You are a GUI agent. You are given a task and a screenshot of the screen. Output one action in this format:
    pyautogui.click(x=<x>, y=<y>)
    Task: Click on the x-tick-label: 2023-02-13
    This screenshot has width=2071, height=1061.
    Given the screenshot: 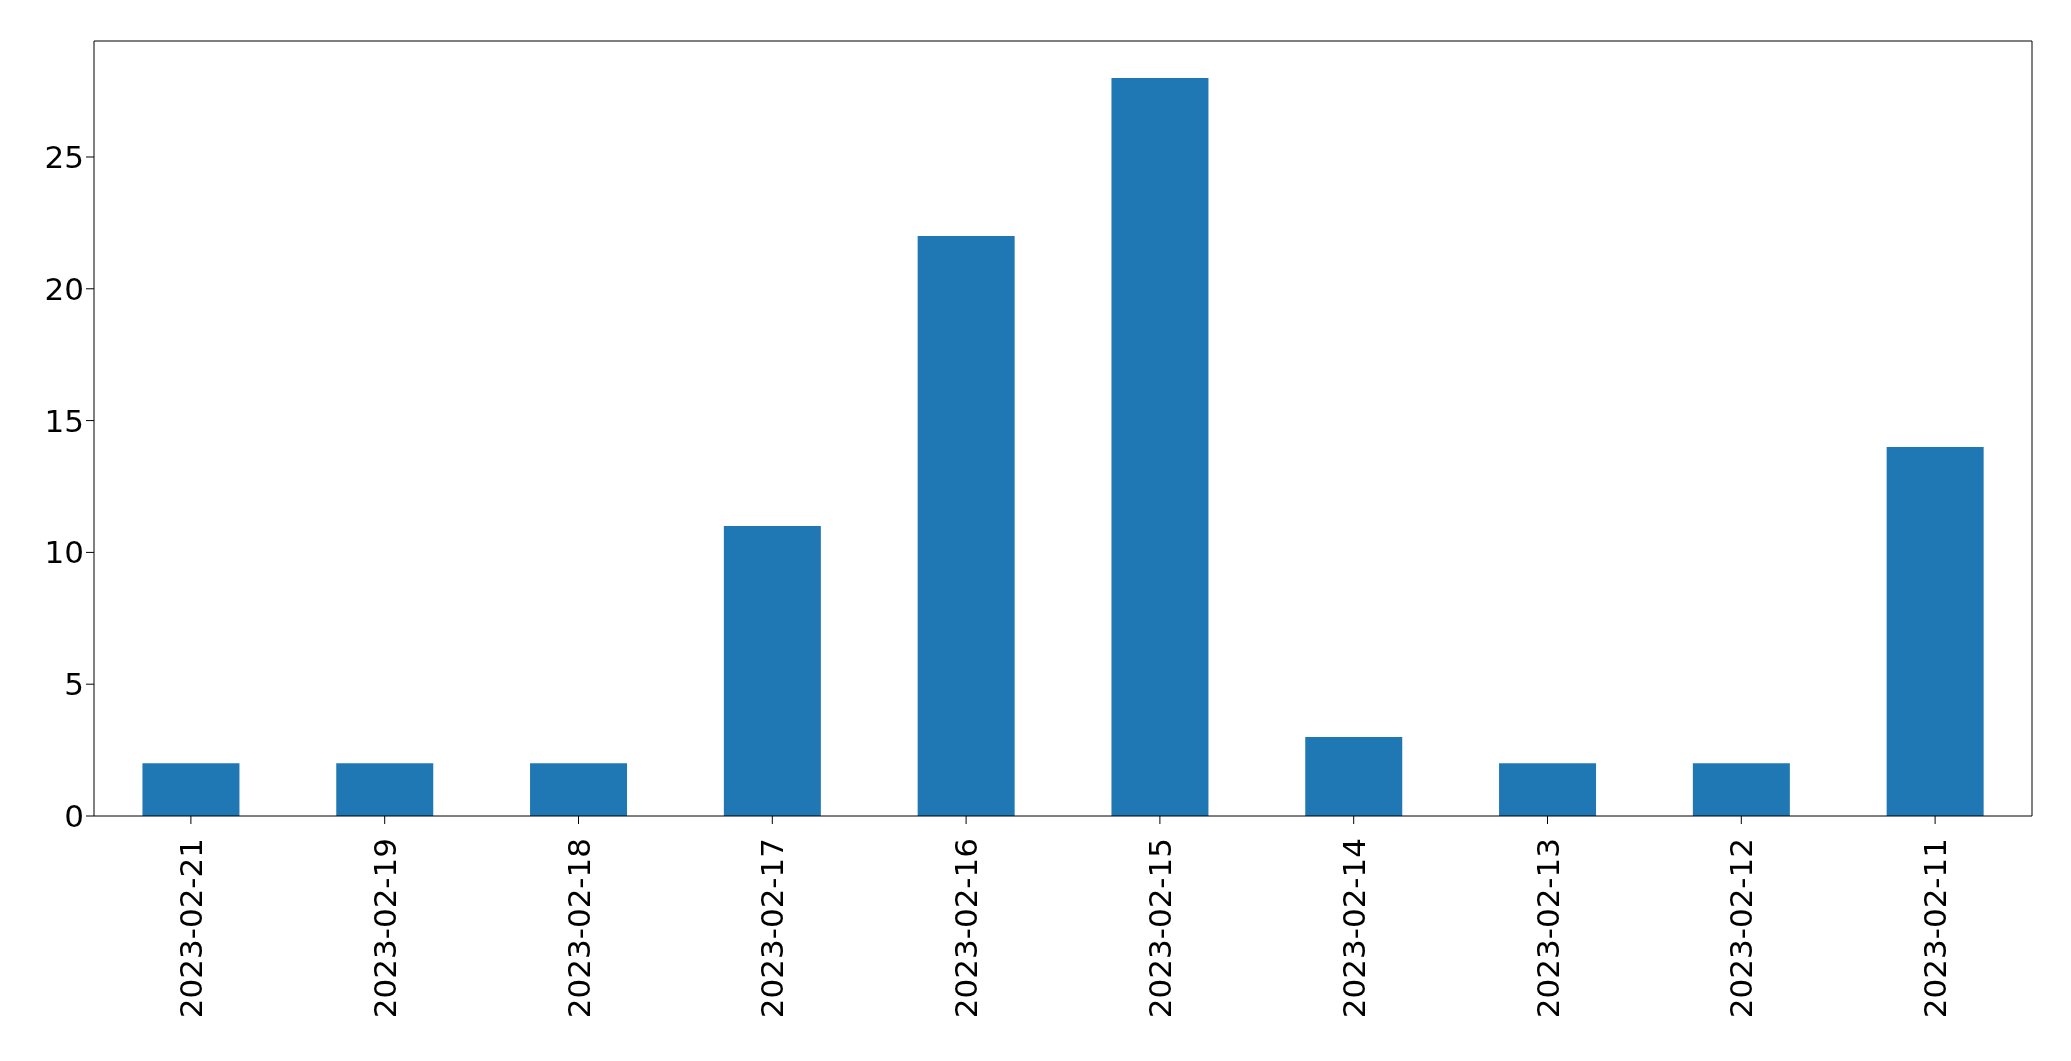 What is the action you would take?
    pyautogui.click(x=1547, y=928)
    